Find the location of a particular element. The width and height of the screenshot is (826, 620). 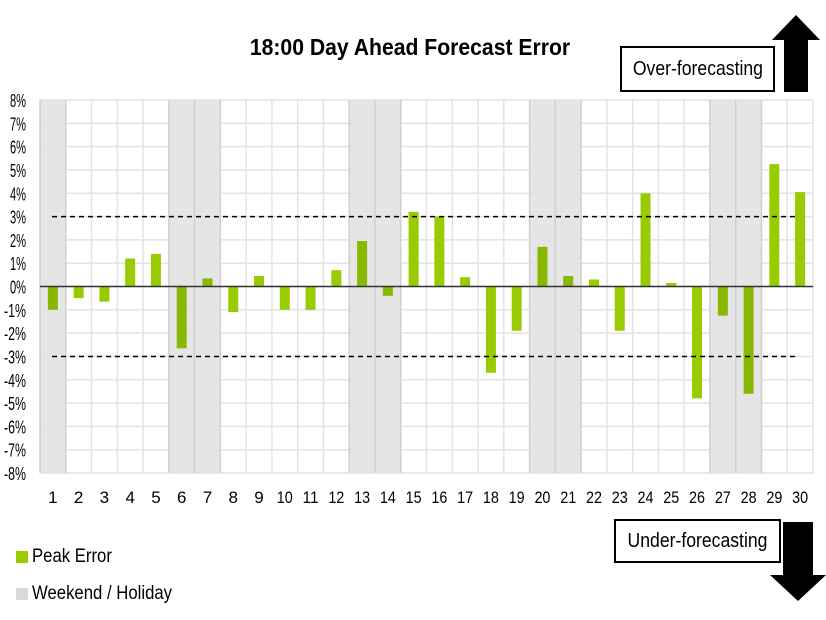

y-tick-label: -7% is located at coordinates (15, 451).